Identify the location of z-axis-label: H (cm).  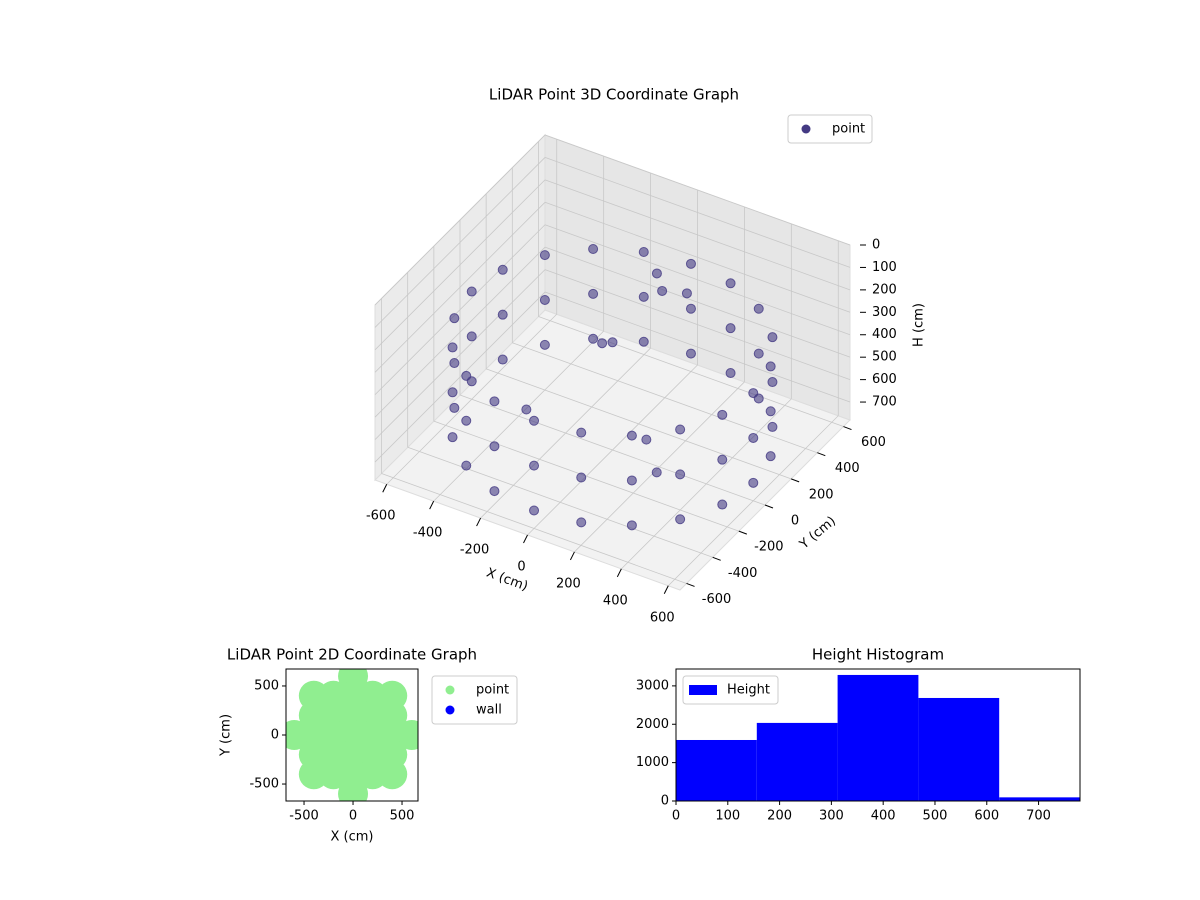
(919, 325).